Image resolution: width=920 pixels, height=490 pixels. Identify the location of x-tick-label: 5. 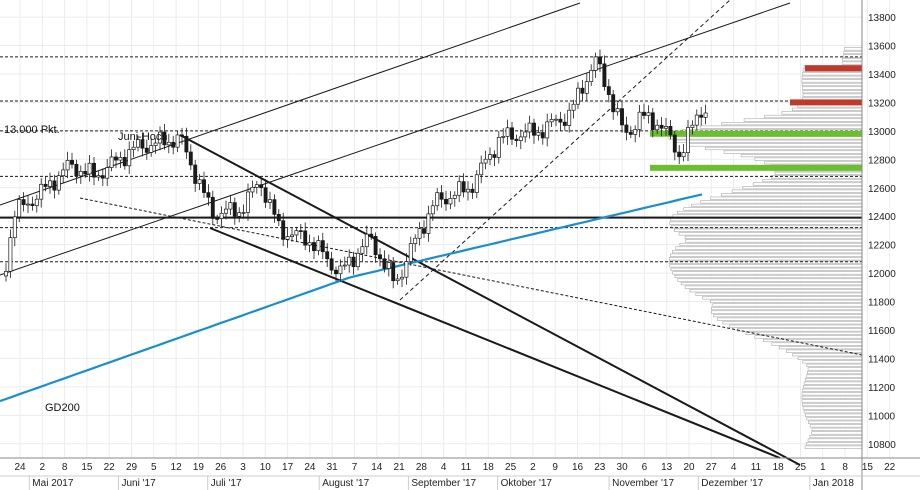
(154, 467).